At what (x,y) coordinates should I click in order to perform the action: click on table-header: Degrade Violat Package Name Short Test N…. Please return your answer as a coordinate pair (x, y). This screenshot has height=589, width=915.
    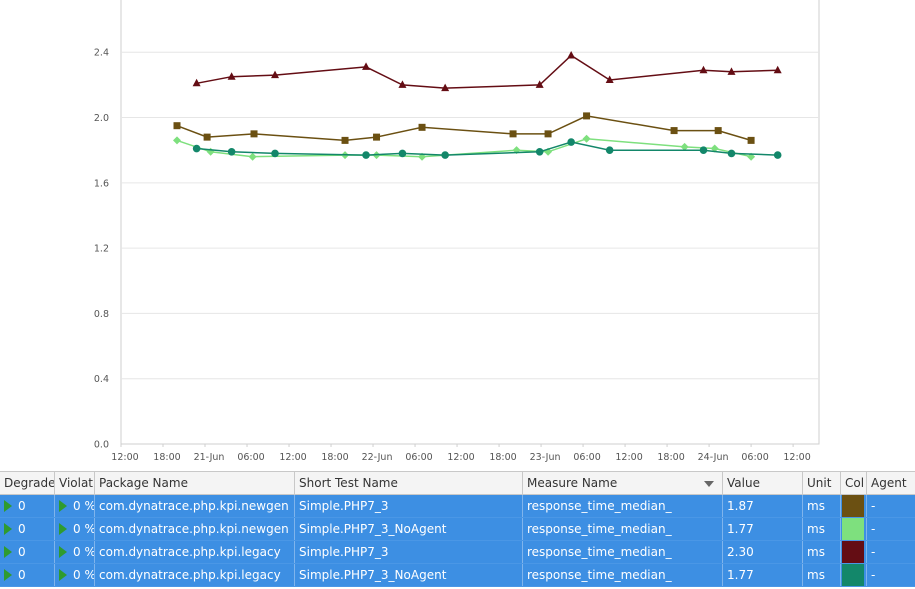
    Looking at the image, I should click on (457, 483).